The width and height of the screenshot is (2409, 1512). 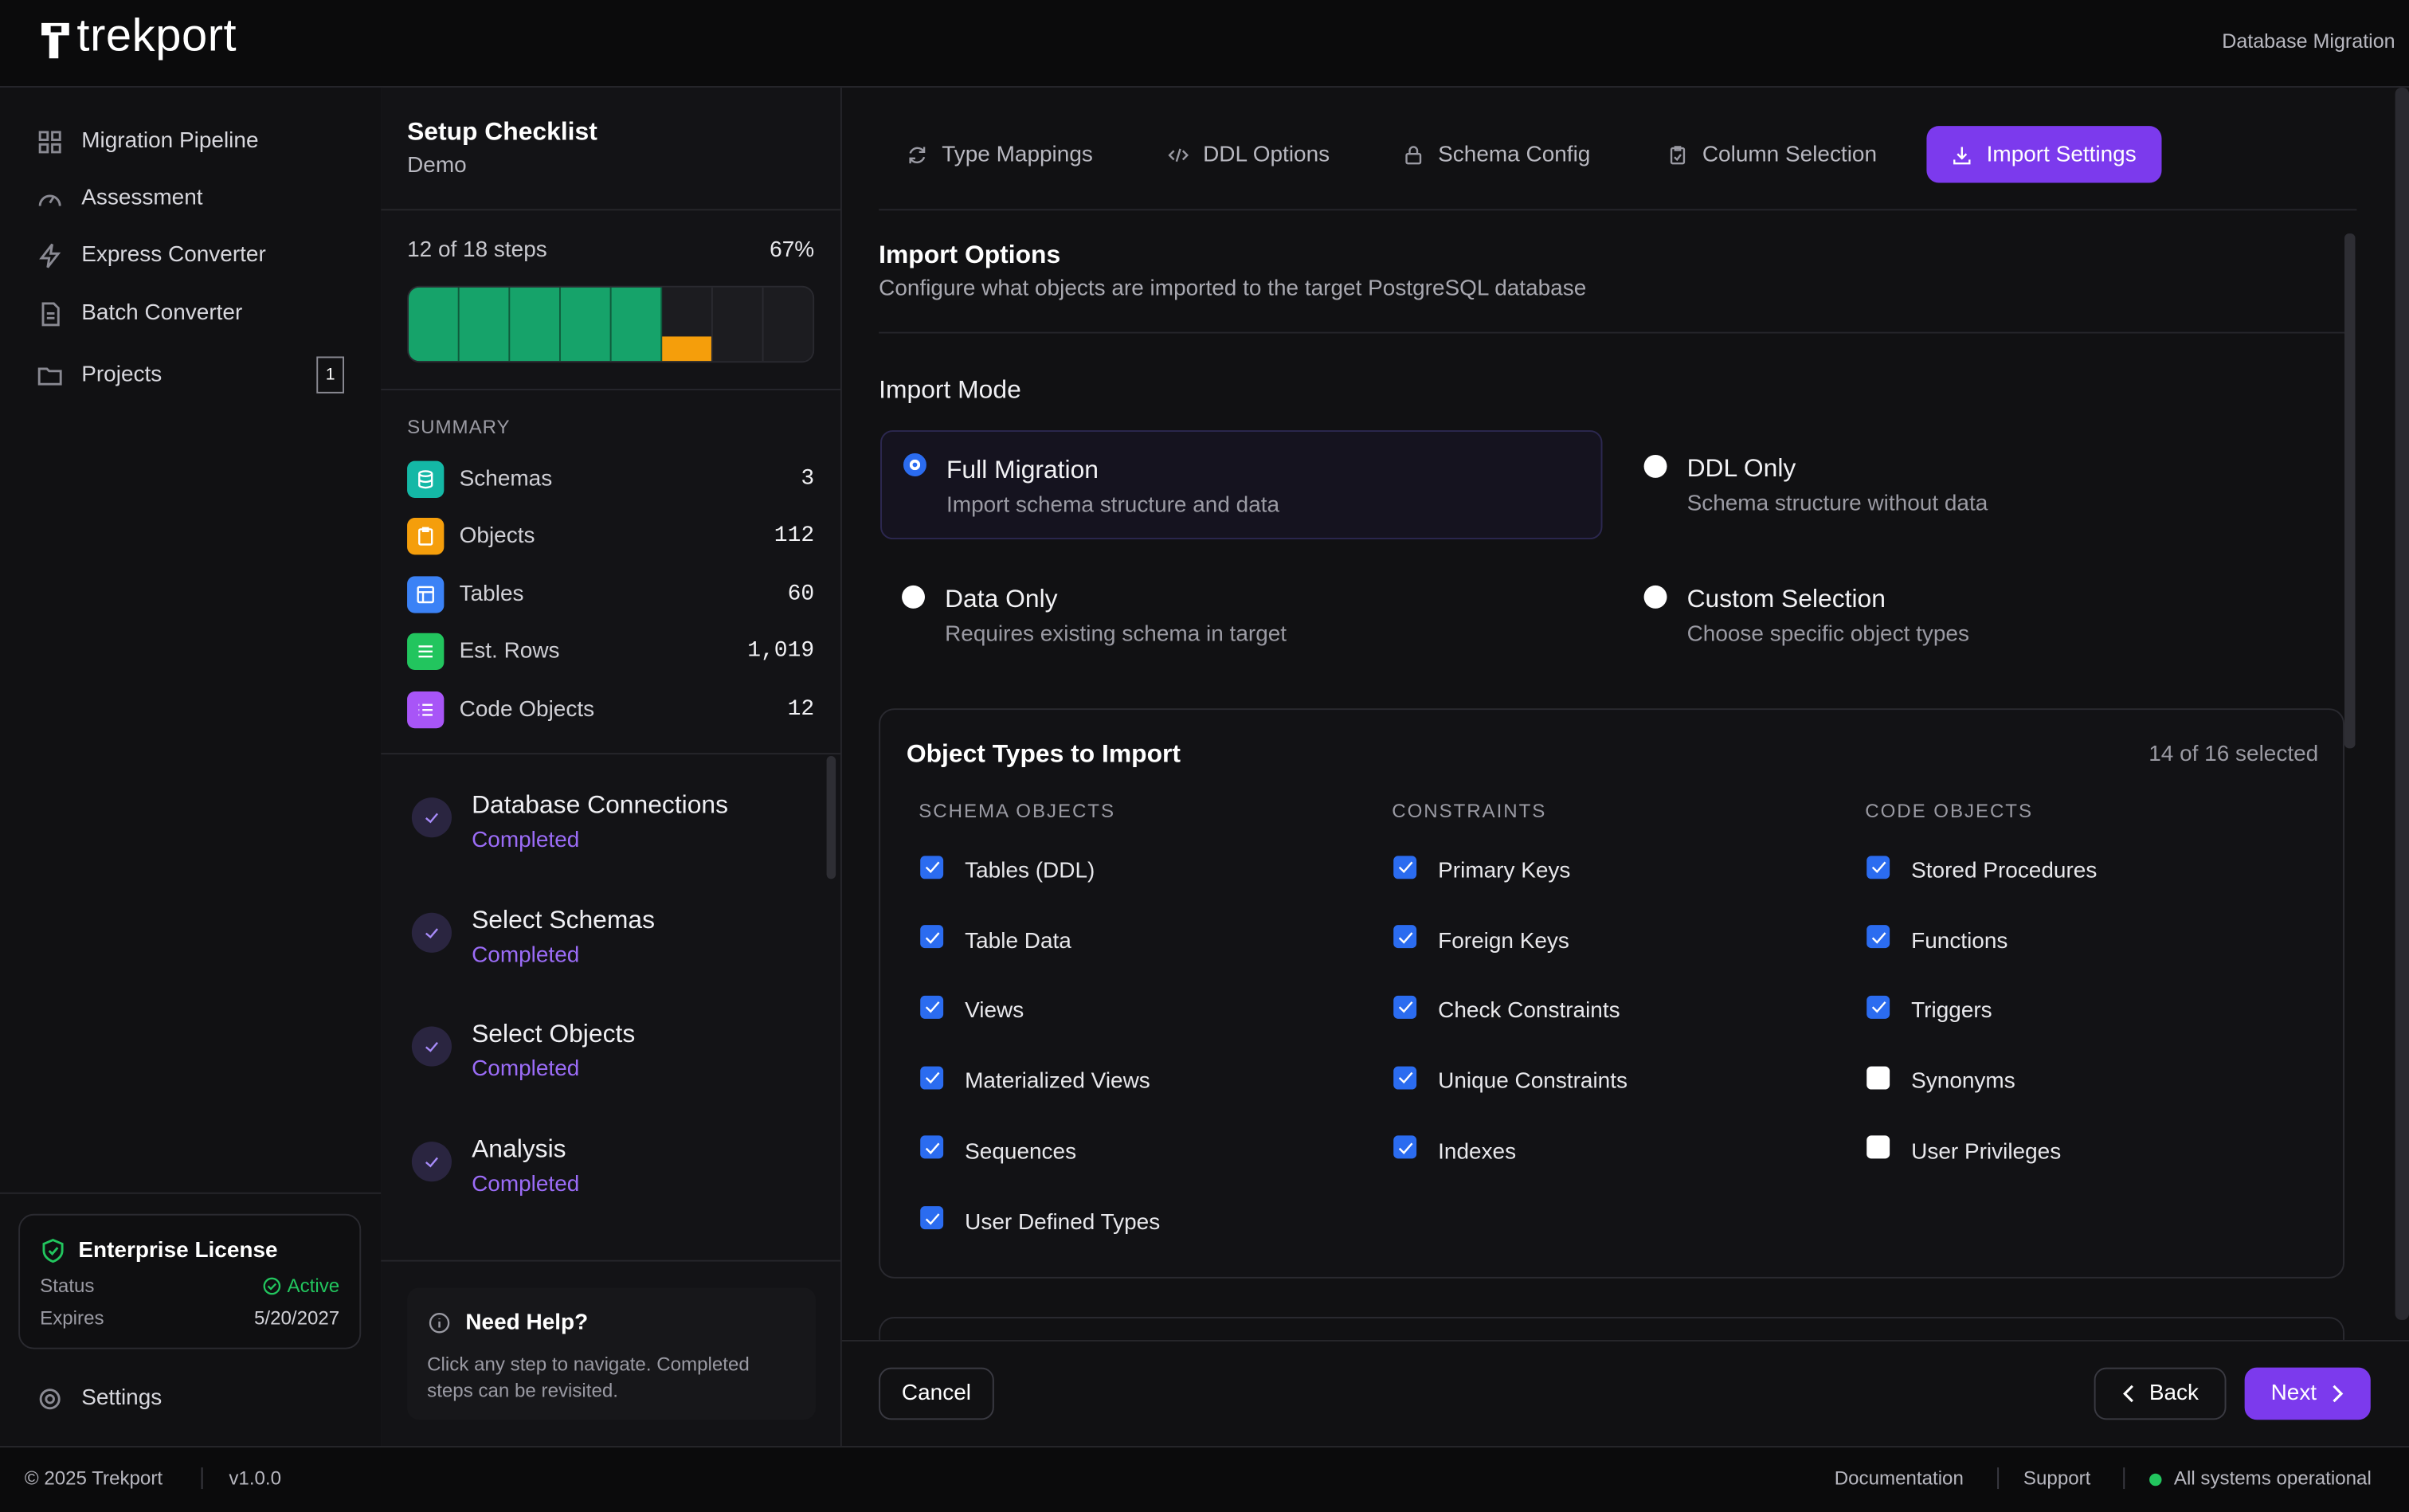 I want to click on summary-row: Tables 60, so click(x=610, y=594).